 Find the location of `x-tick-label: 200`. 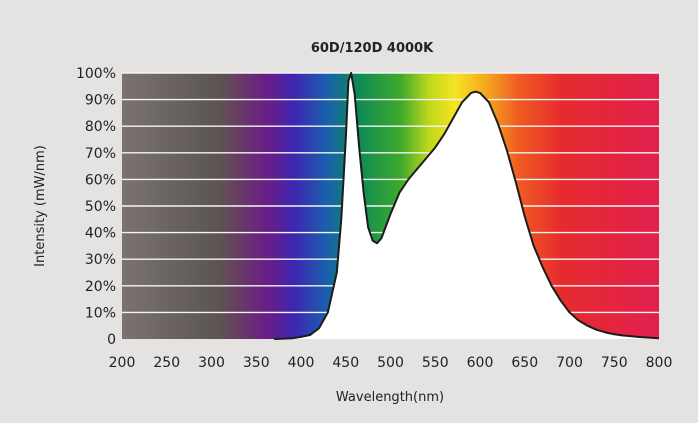

x-tick-label: 200 is located at coordinates (122, 363).